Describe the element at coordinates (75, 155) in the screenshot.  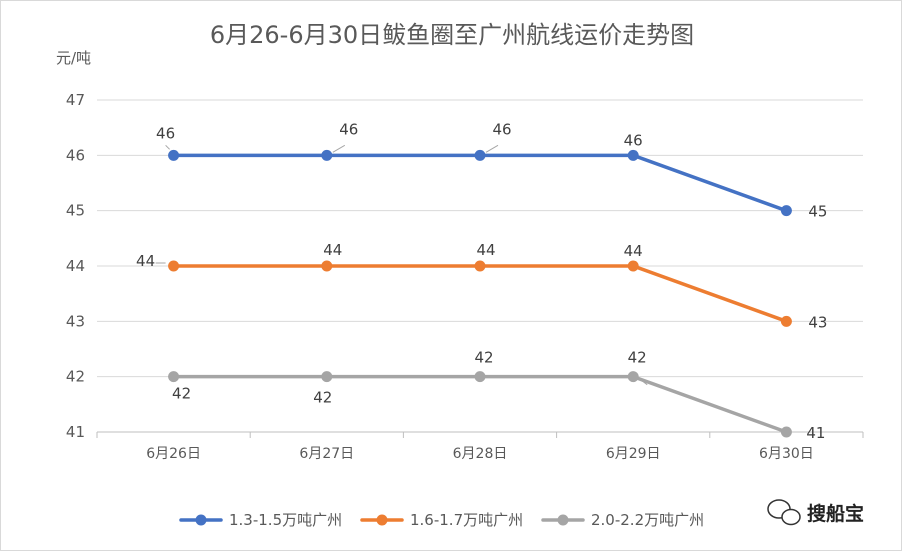
I see `y-tick-label: 46` at that location.